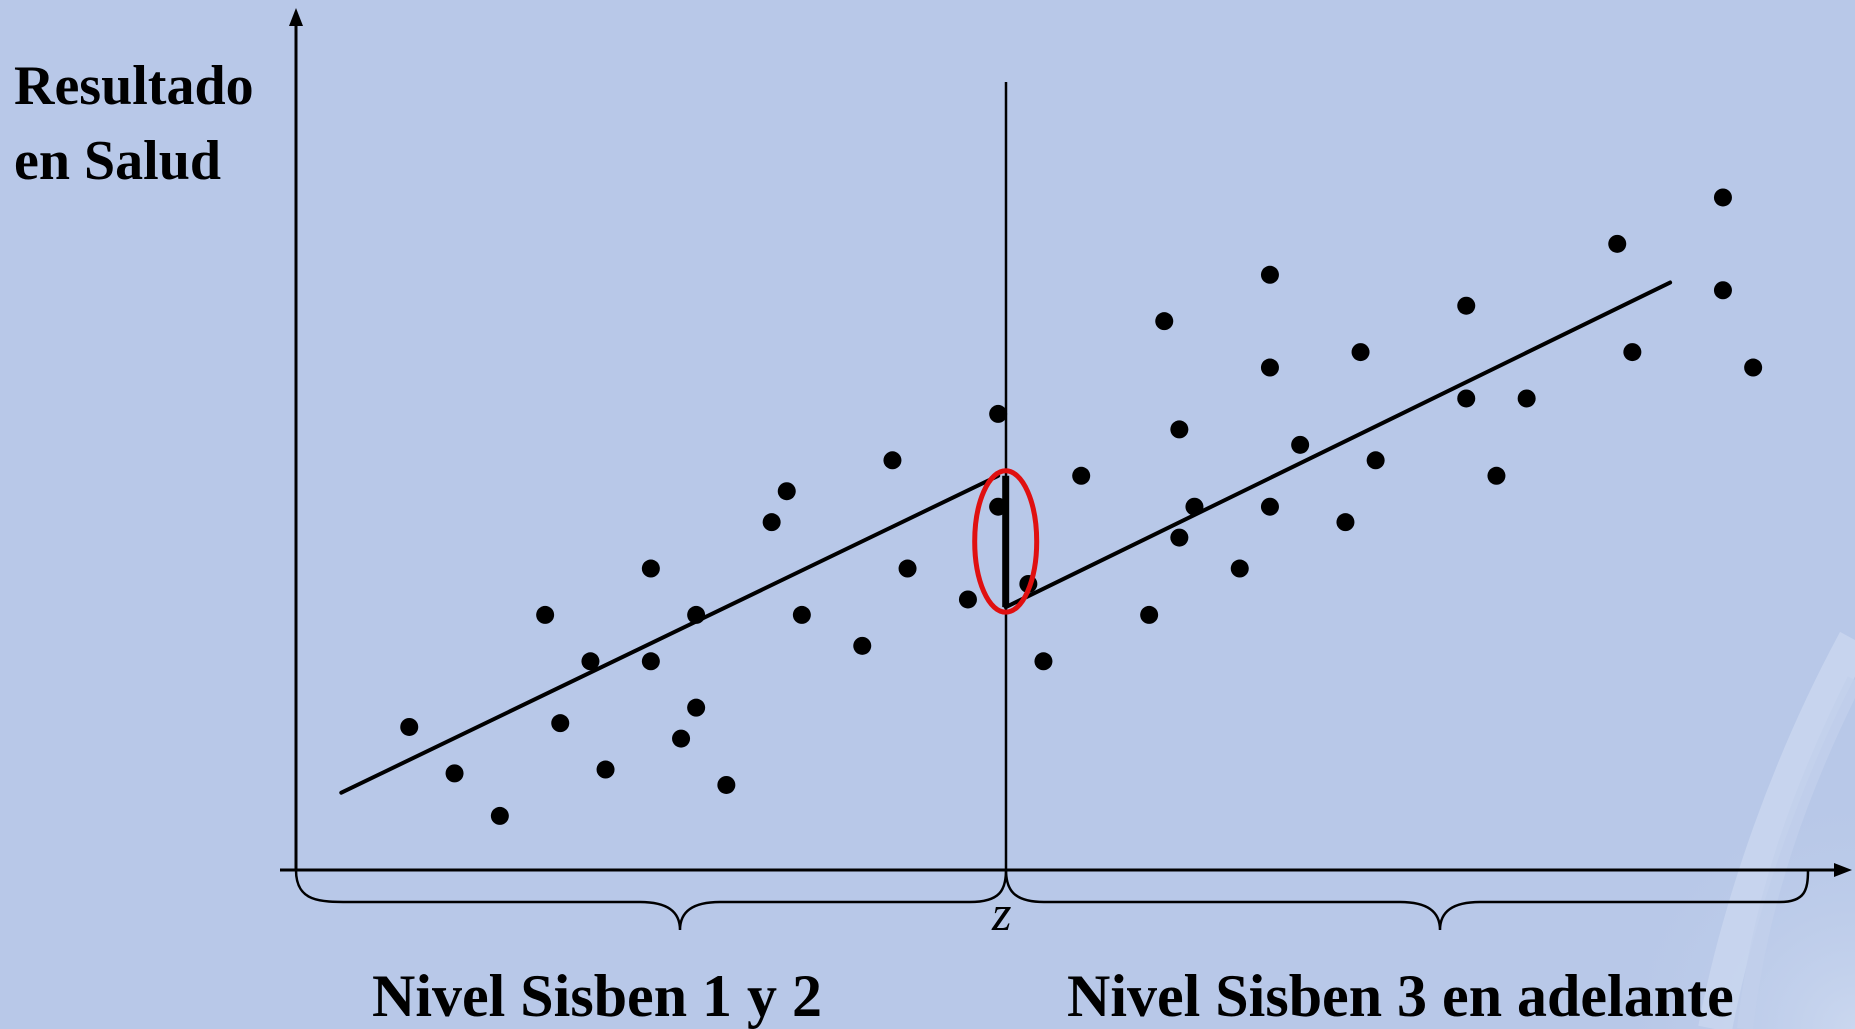 This screenshot has height=1029, width=1855. What do you see at coordinates (670, 634) in the screenshot?
I see `regression-line-left` at bounding box center [670, 634].